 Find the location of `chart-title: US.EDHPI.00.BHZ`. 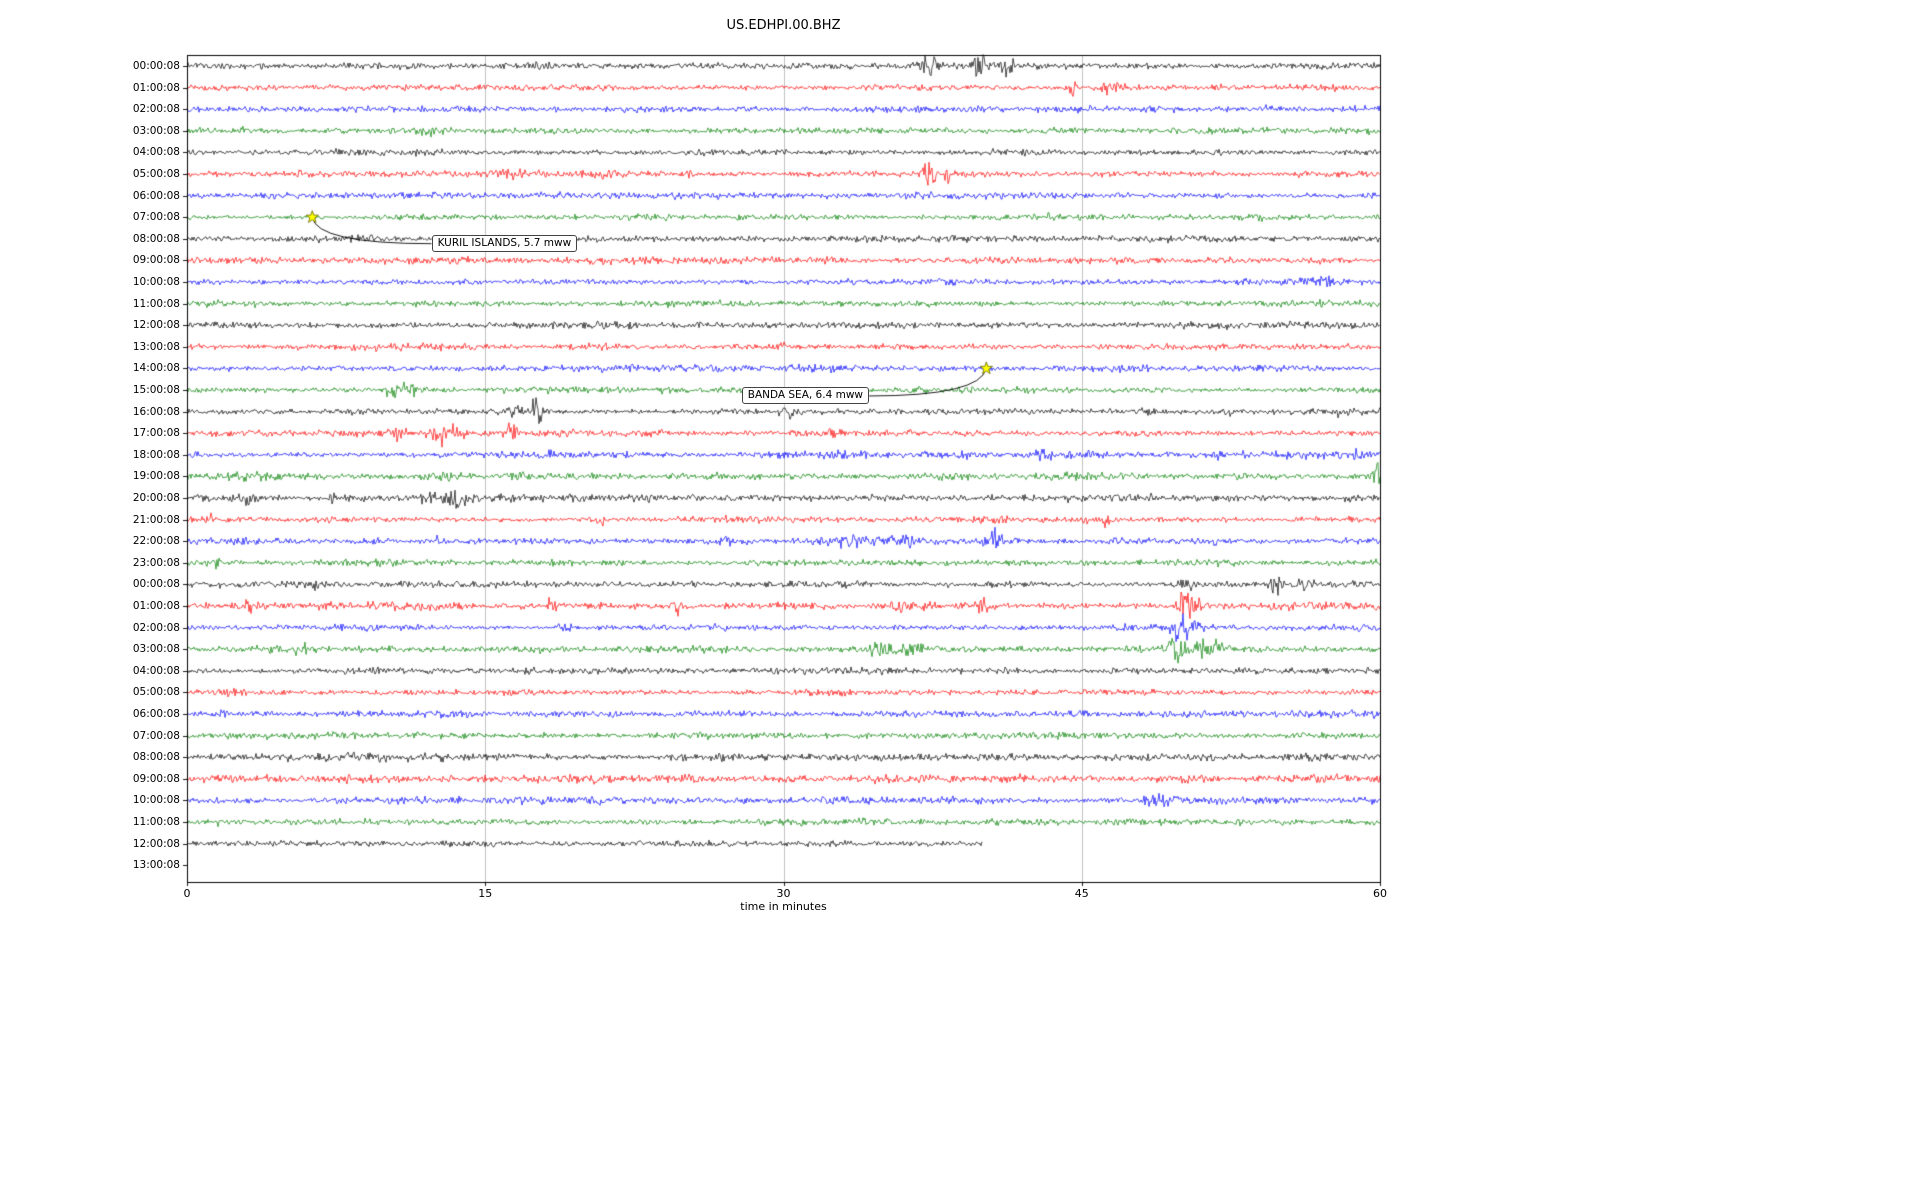

chart-title: US.EDHPI.00.BHZ is located at coordinates (783, 25).